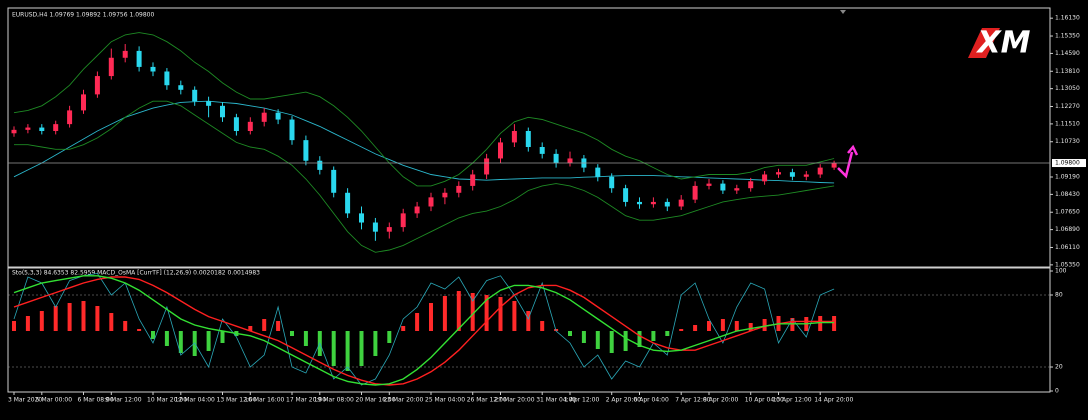 Image resolution: width=1088 pixels, height=420 pixels. What do you see at coordinates (487, 400) in the screenshot?
I see `x-tick-label: 26 Mar 12:00` at bounding box center [487, 400].